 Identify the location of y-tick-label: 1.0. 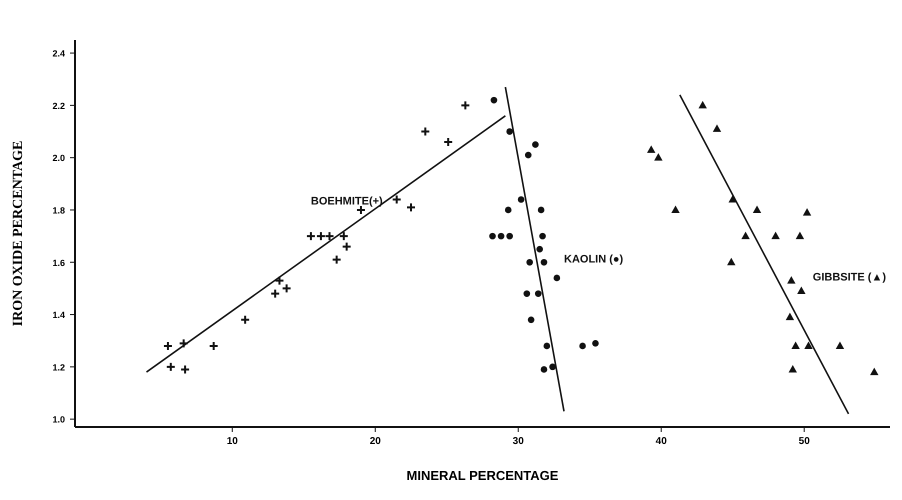
(58, 419).